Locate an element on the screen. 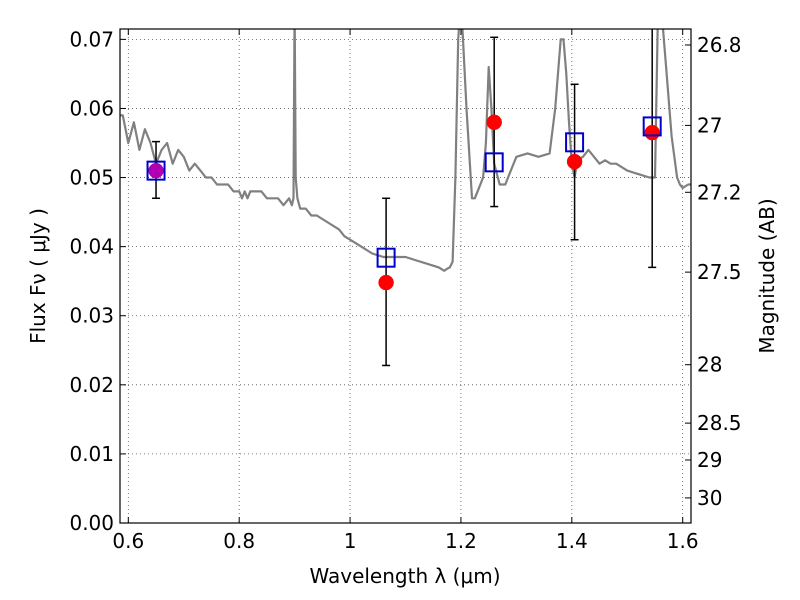 The height and width of the screenshot is (600, 800). y-axis-label: Flux Fν ( μJy ) is located at coordinates (38, 276).